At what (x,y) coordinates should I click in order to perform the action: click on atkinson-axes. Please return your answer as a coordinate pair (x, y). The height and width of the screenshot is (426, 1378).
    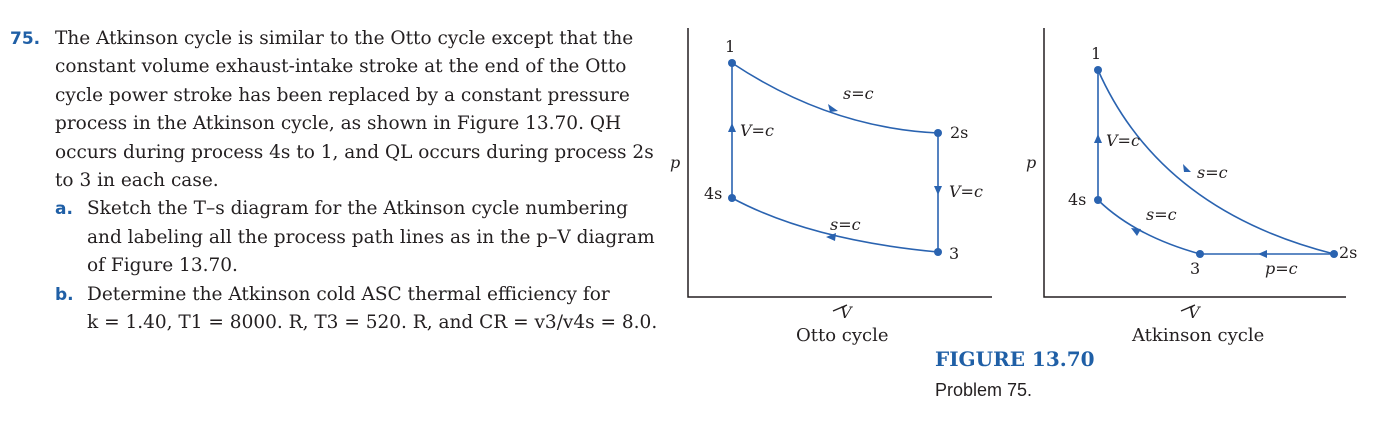
    Looking at the image, I should click on (1194, 163).